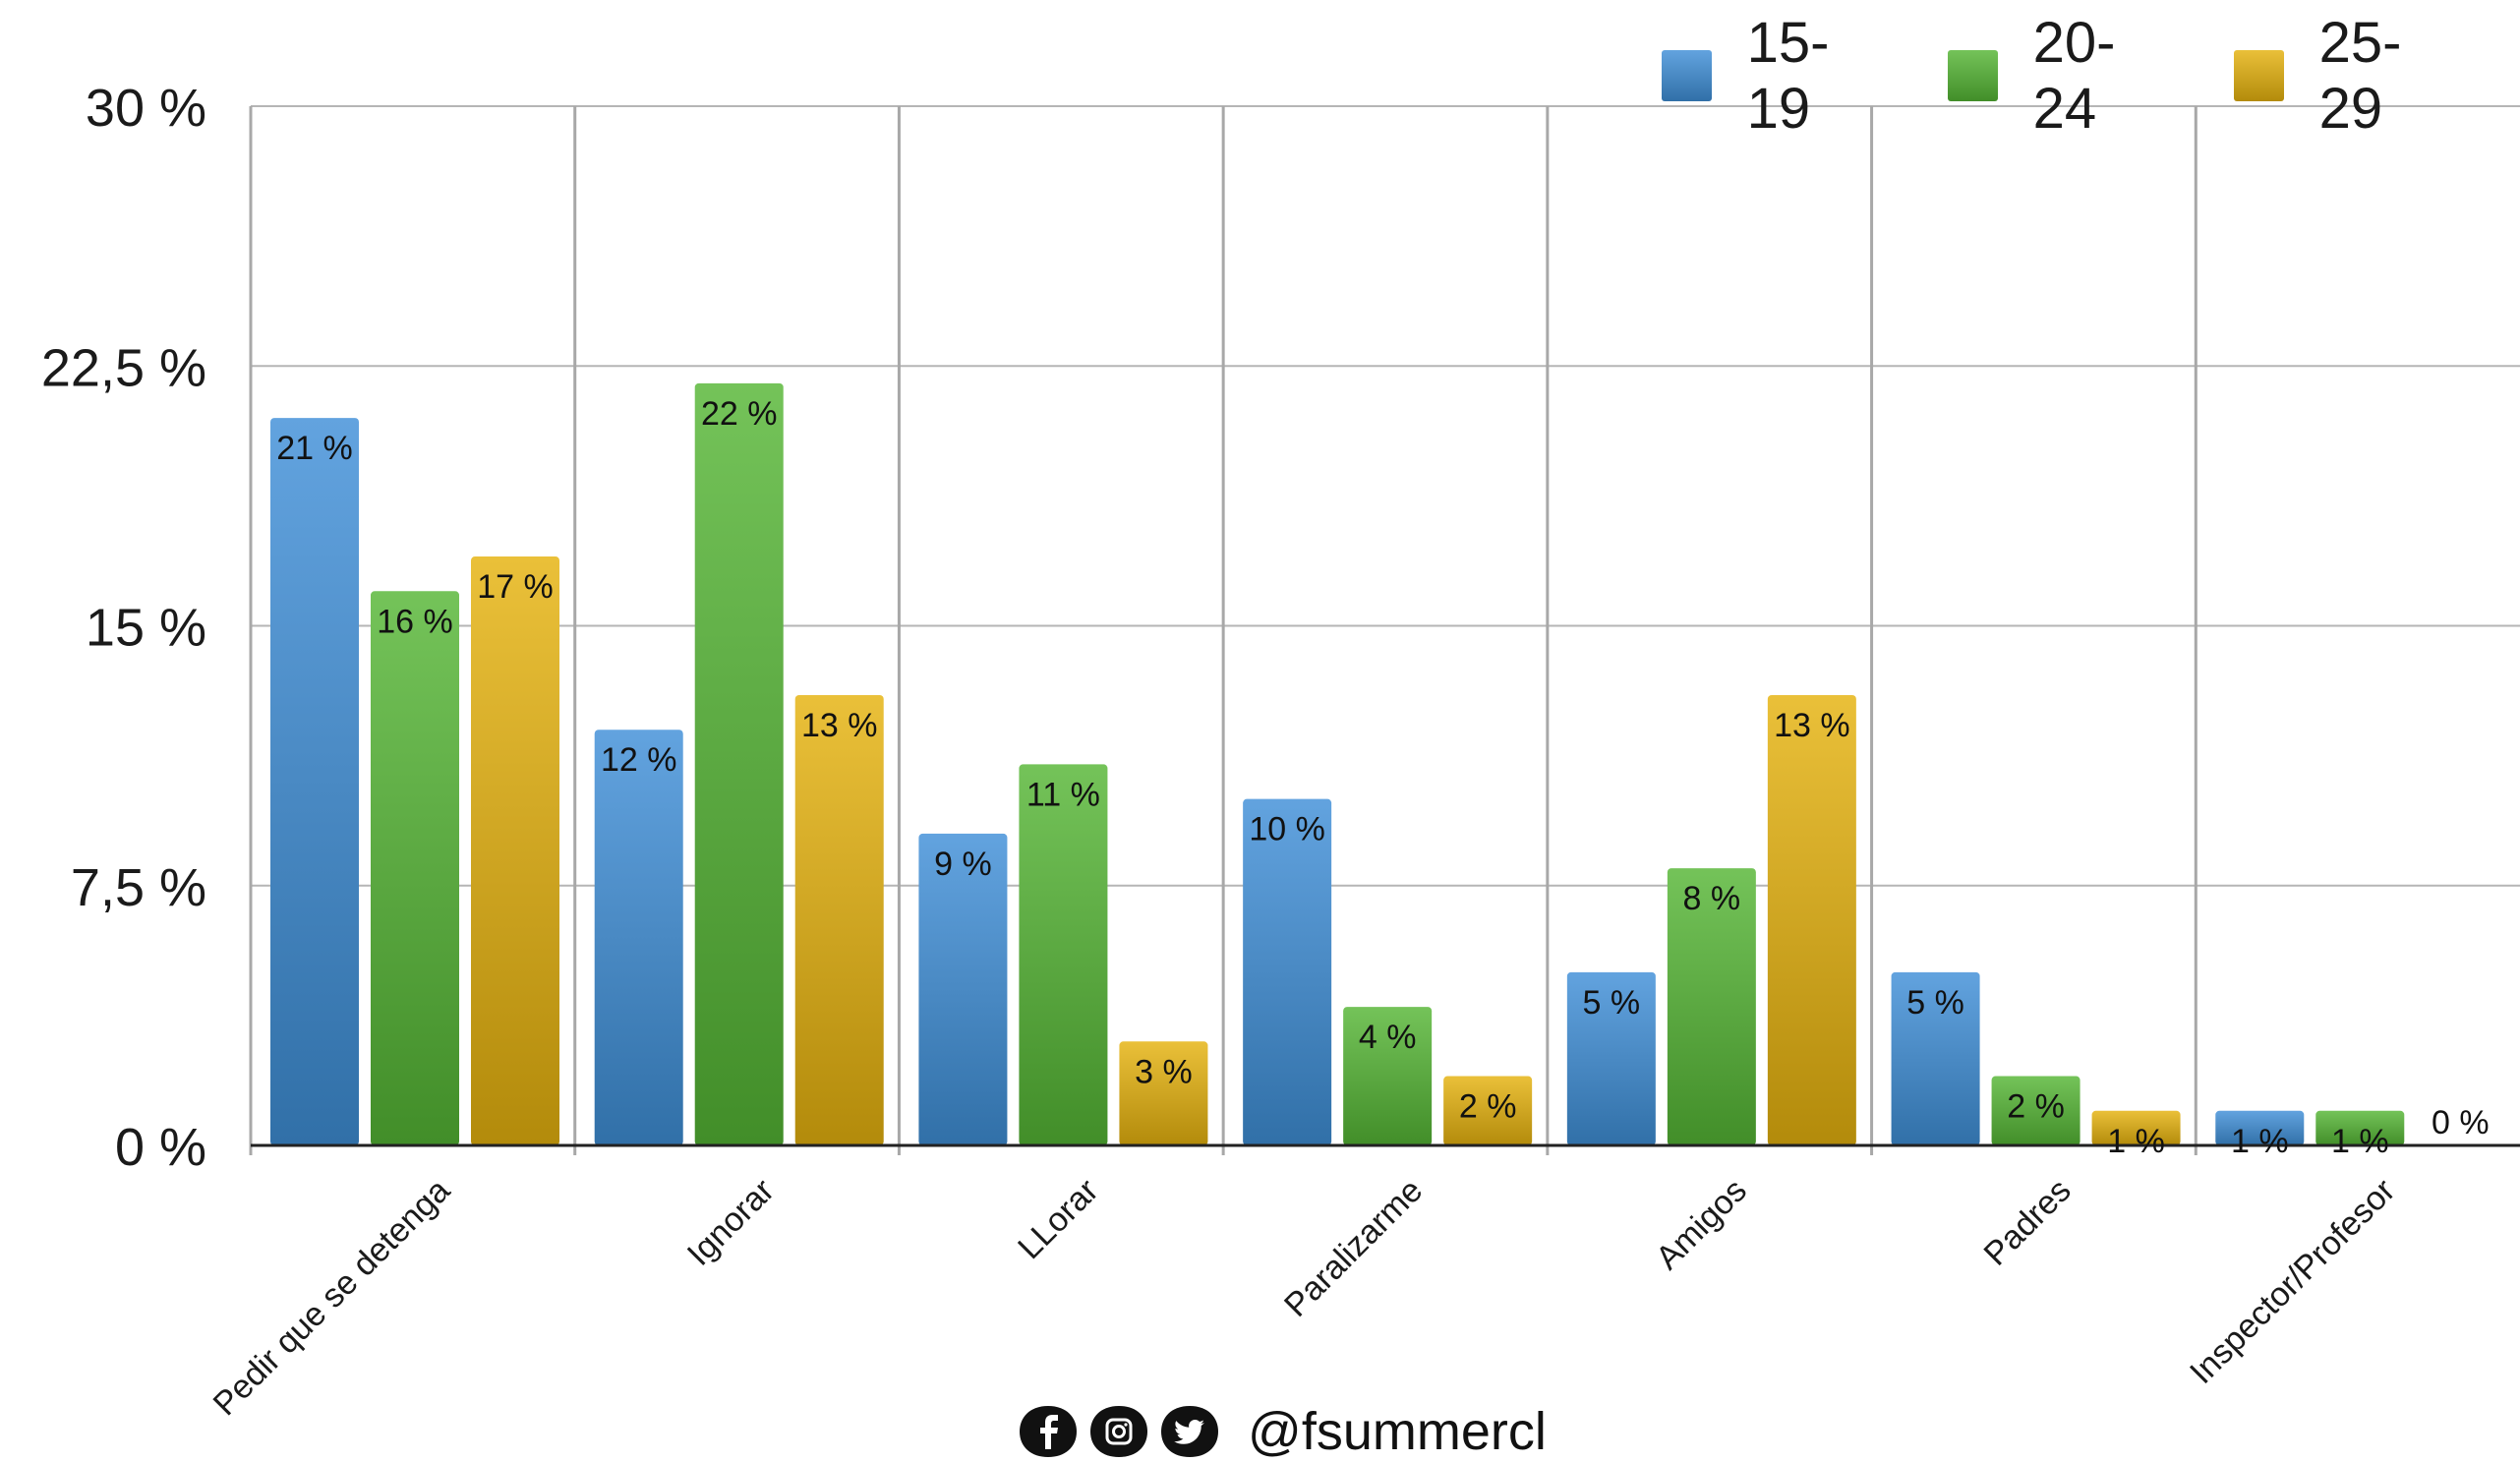 This screenshot has width=2520, height=1462. What do you see at coordinates (739, 414) in the screenshot?
I see `bar-value-label: 22 %` at bounding box center [739, 414].